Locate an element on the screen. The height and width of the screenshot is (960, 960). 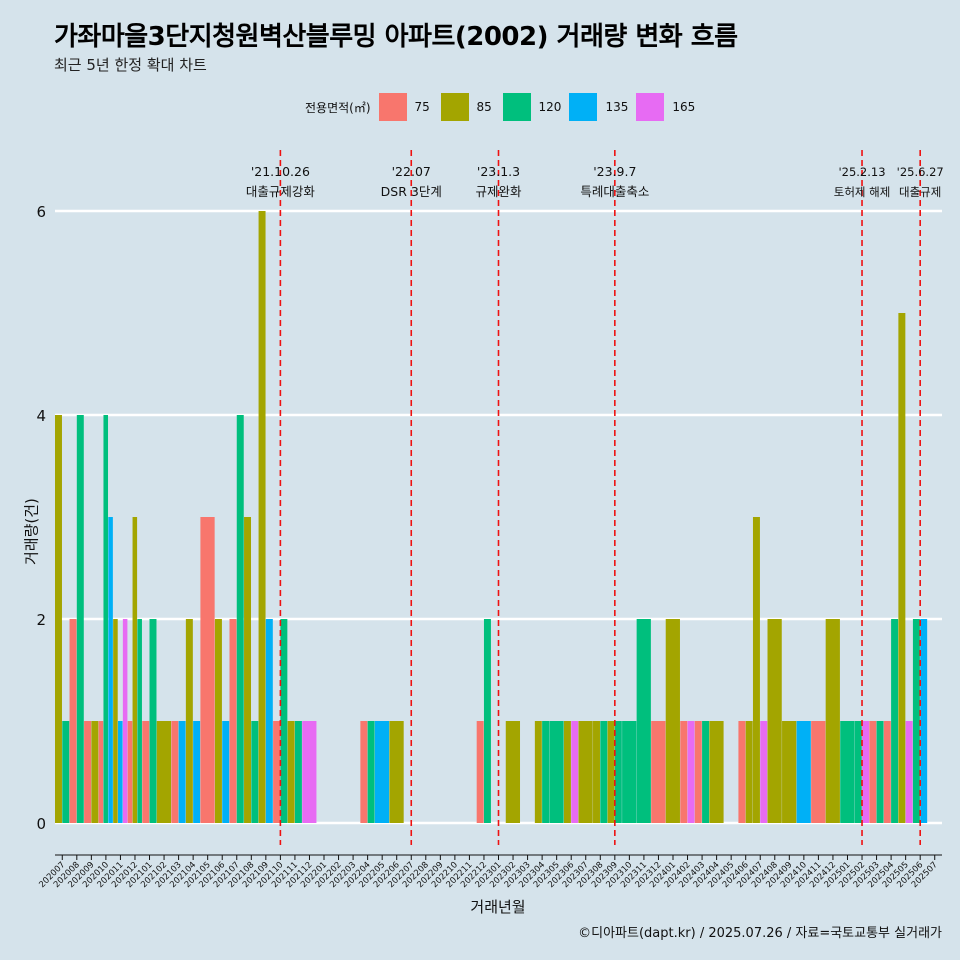
x-axis-label: 거래년월 is located at coordinates (498, 907).